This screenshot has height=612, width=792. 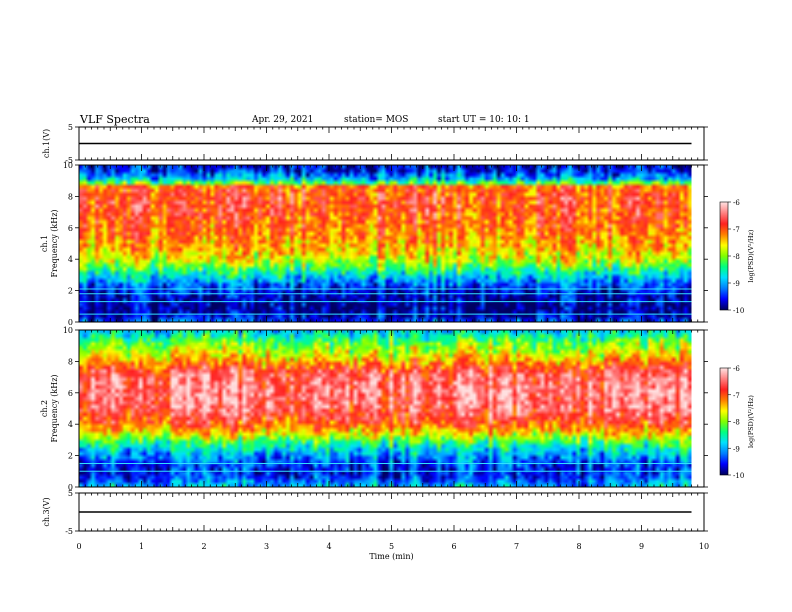 What do you see at coordinates (115, 119) in the screenshot?
I see `chart-title: VLF Spectra` at bounding box center [115, 119].